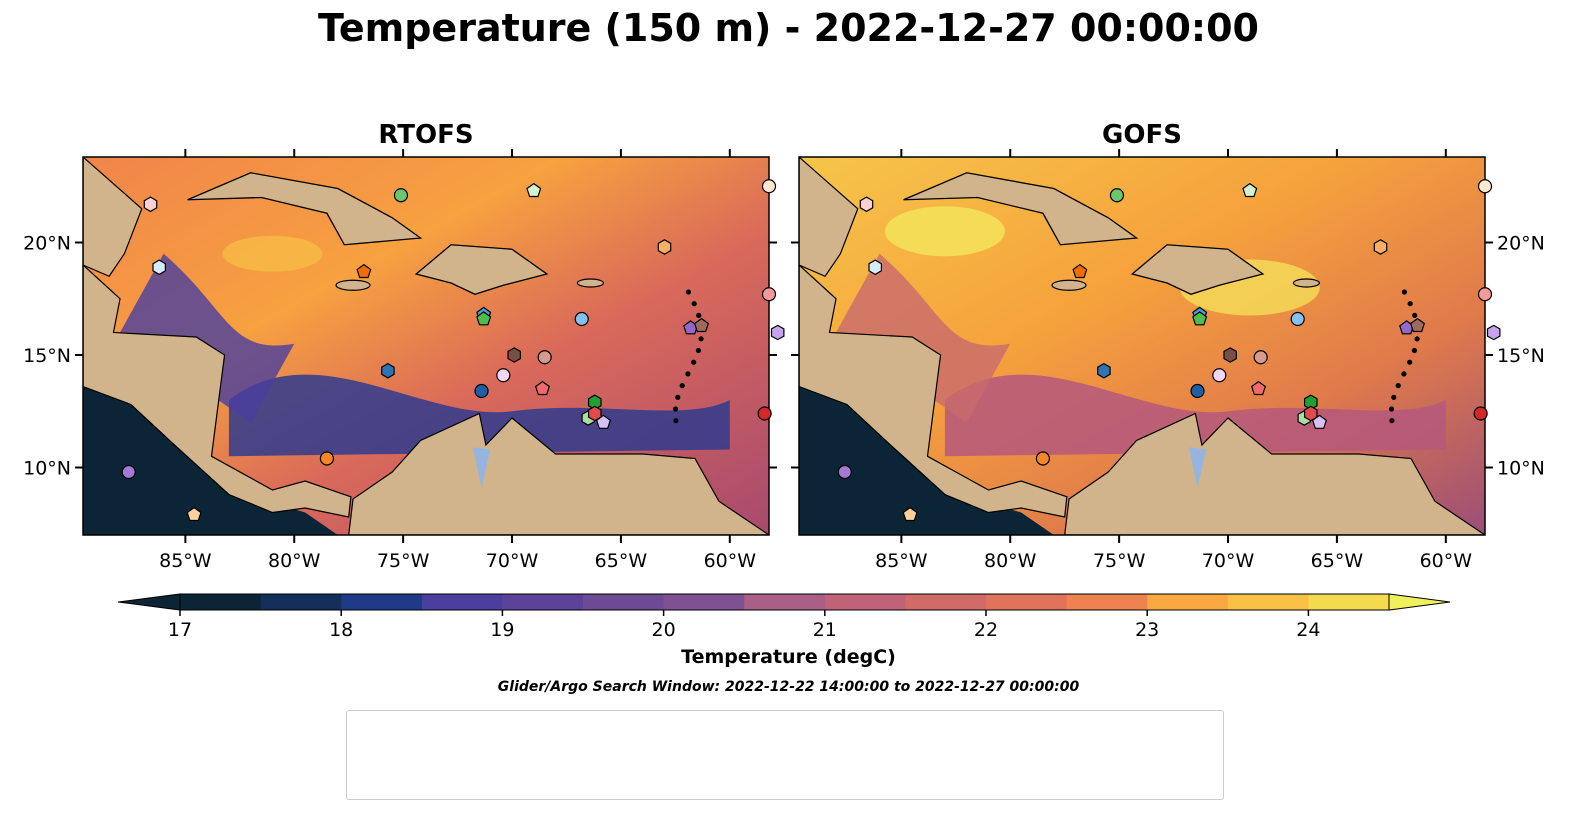  What do you see at coordinates (621, 561) in the screenshot?
I see `x-tick-label: 65°W` at bounding box center [621, 561].